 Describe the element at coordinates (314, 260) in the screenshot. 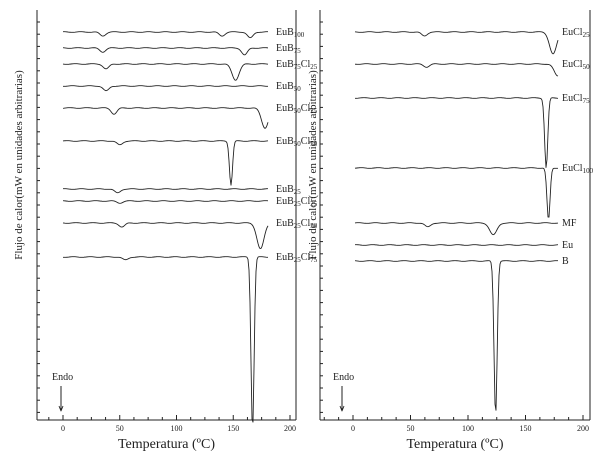

I see `curve-label-sub2: 75` at that location.